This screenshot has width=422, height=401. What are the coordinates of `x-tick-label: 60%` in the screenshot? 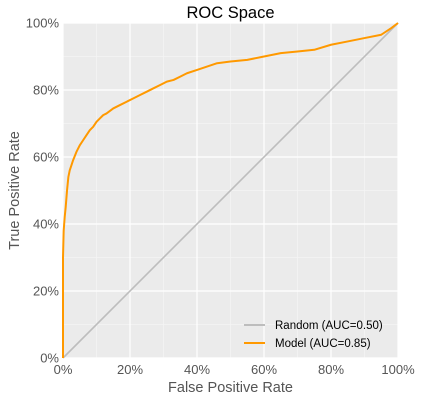 It's located at (264, 369).